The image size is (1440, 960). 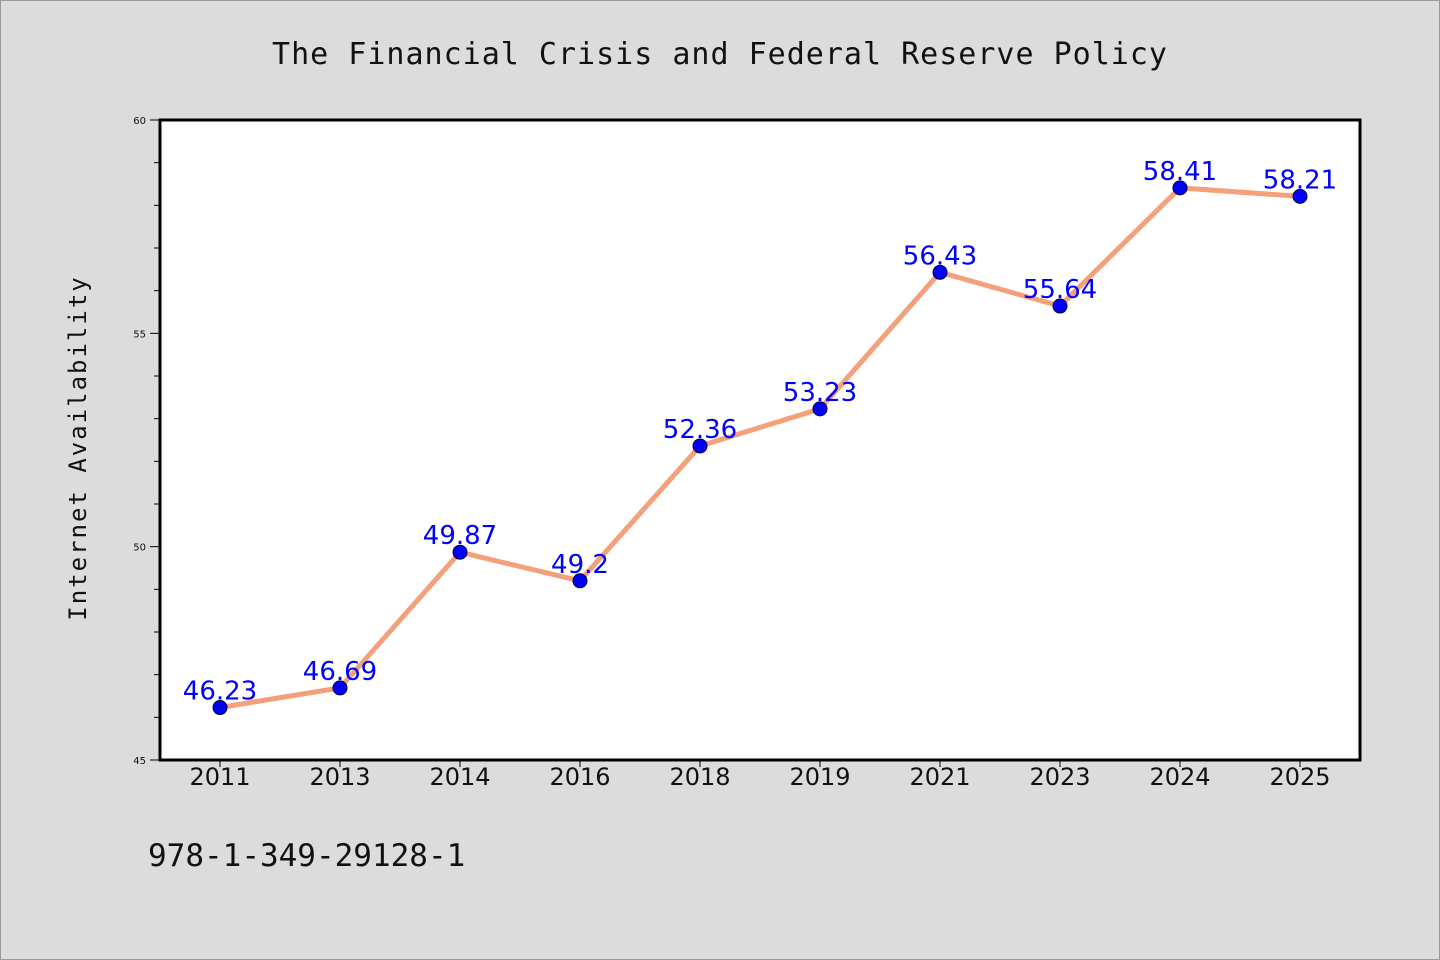 What do you see at coordinates (1060, 290) in the screenshot?
I see `data-label: 55.64` at bounding box center [1060, 290].